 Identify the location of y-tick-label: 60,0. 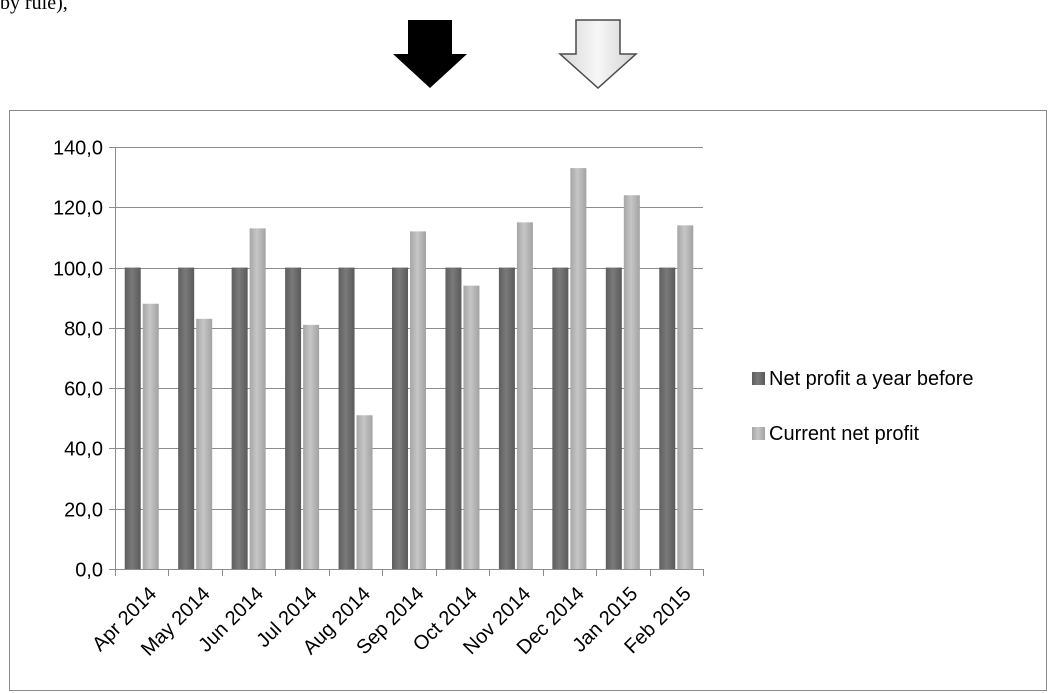
(83, 390).